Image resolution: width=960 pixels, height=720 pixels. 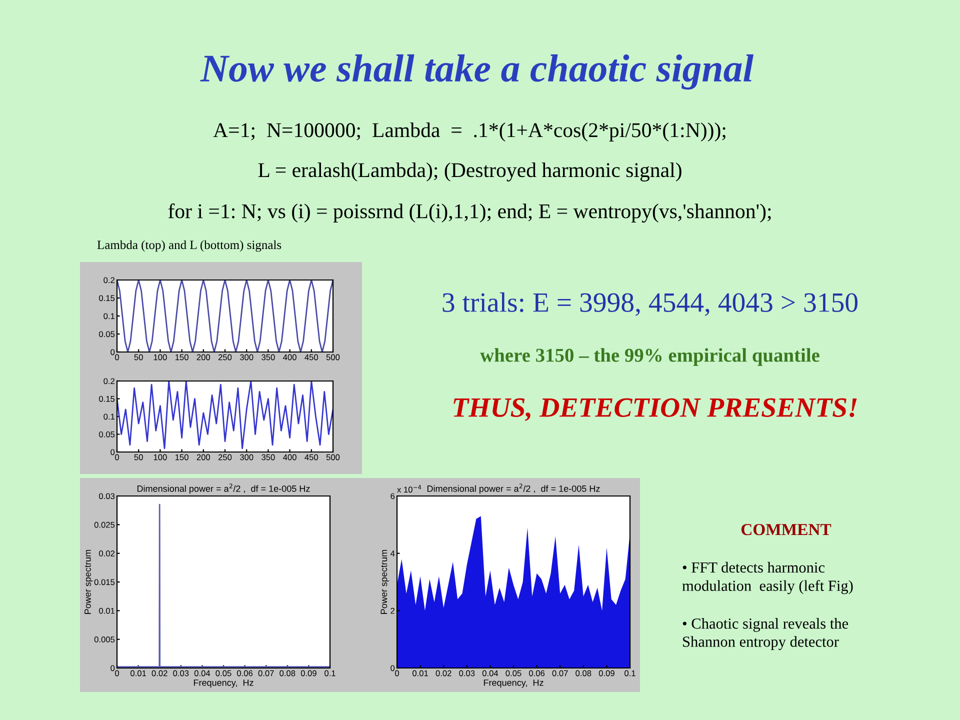 What do you see at coordinates (104, 582) in the screenshot?
I see `y-tick-label: 0.015` at bounding box center [104, 582].